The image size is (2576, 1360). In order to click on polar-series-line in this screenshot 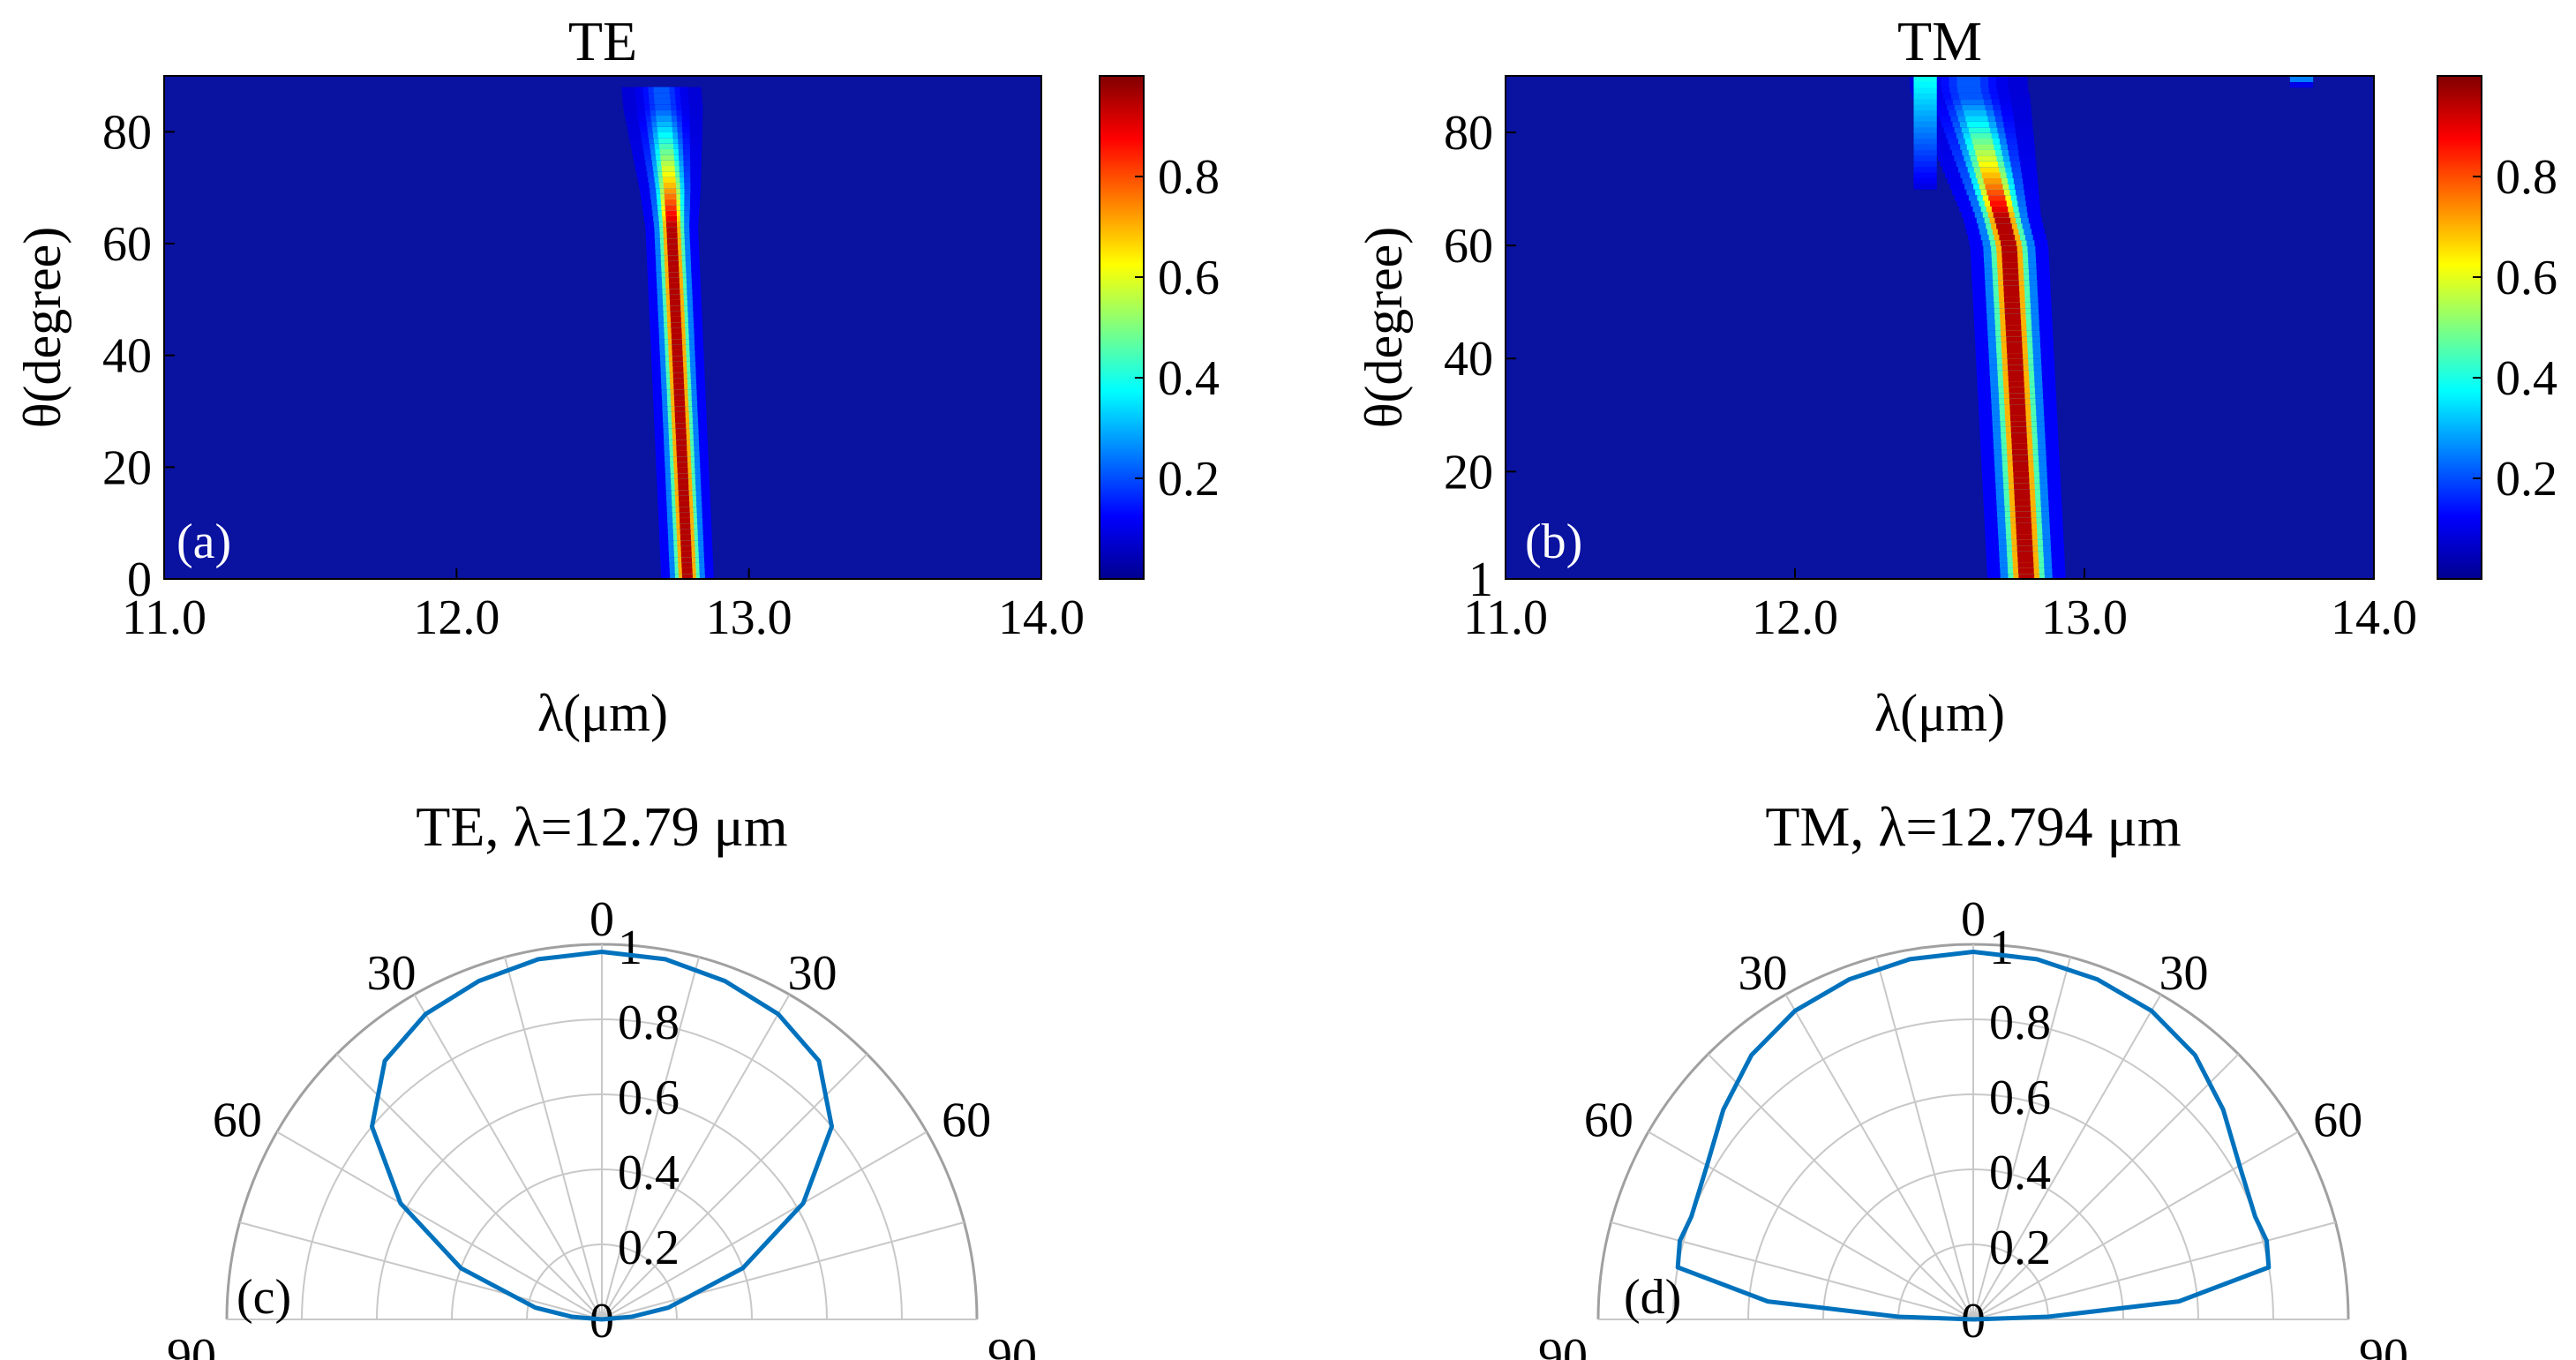, I will do `click(602, 1136)`.